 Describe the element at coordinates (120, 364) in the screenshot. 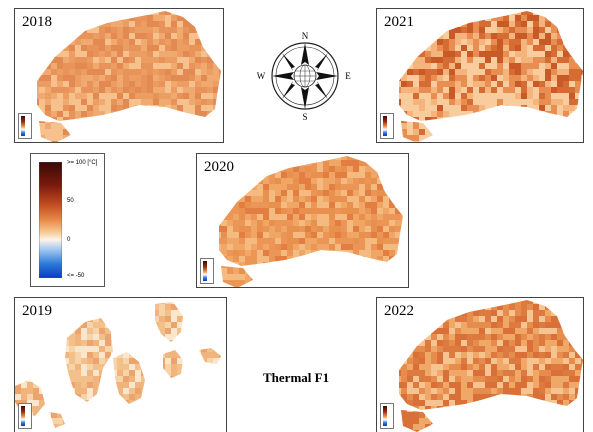

I see `map-panel-2019: 2019` at that location.